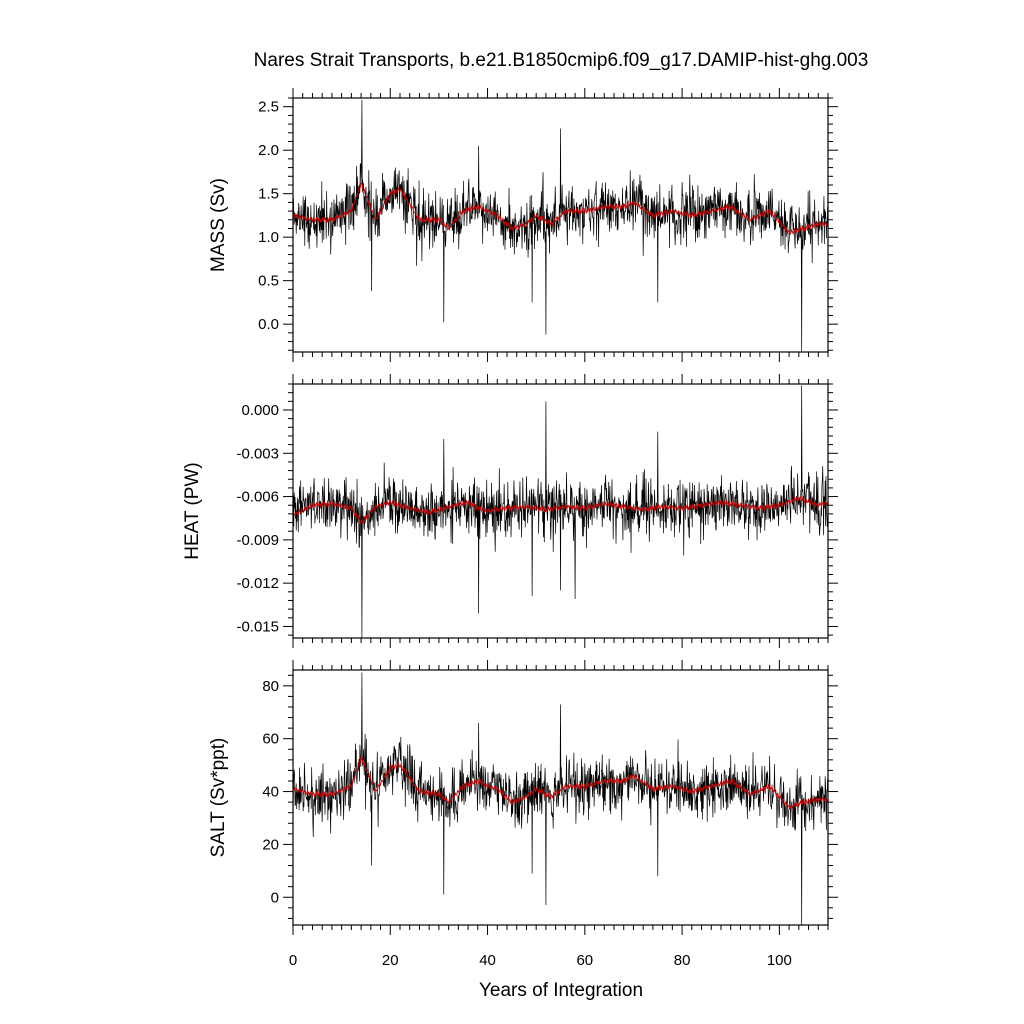 The height and width of the screenshot is (1024, 1024). I want to click on y-tick-label: 0.5, so click(268, 281).